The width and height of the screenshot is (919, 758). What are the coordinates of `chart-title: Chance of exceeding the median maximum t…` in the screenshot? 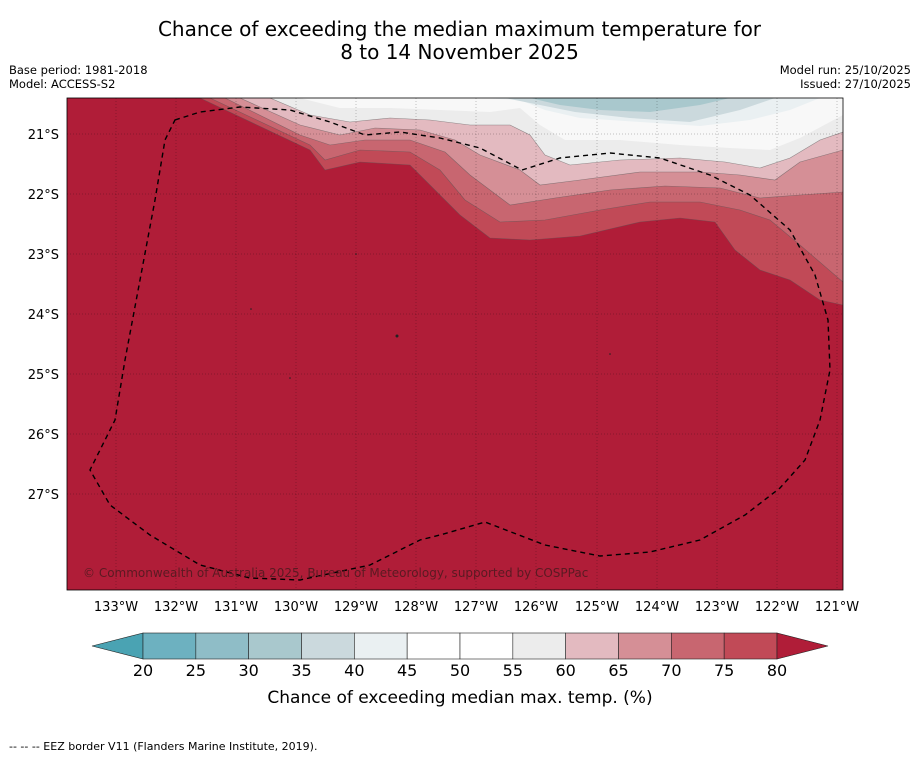 It's located at (459, 41).